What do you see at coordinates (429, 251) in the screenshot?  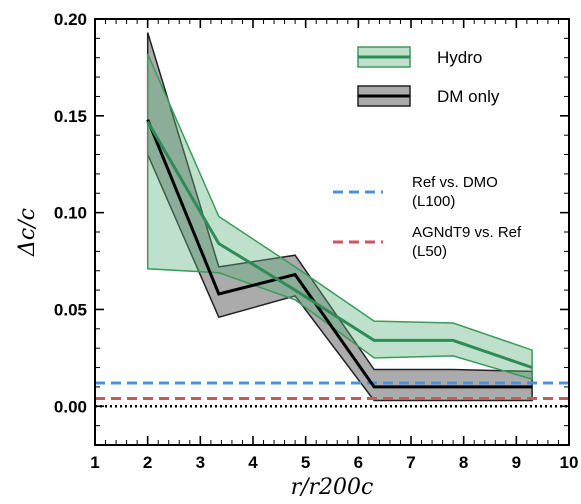 I see `annotation-label: (L50)` at bounding box center [429, 251].